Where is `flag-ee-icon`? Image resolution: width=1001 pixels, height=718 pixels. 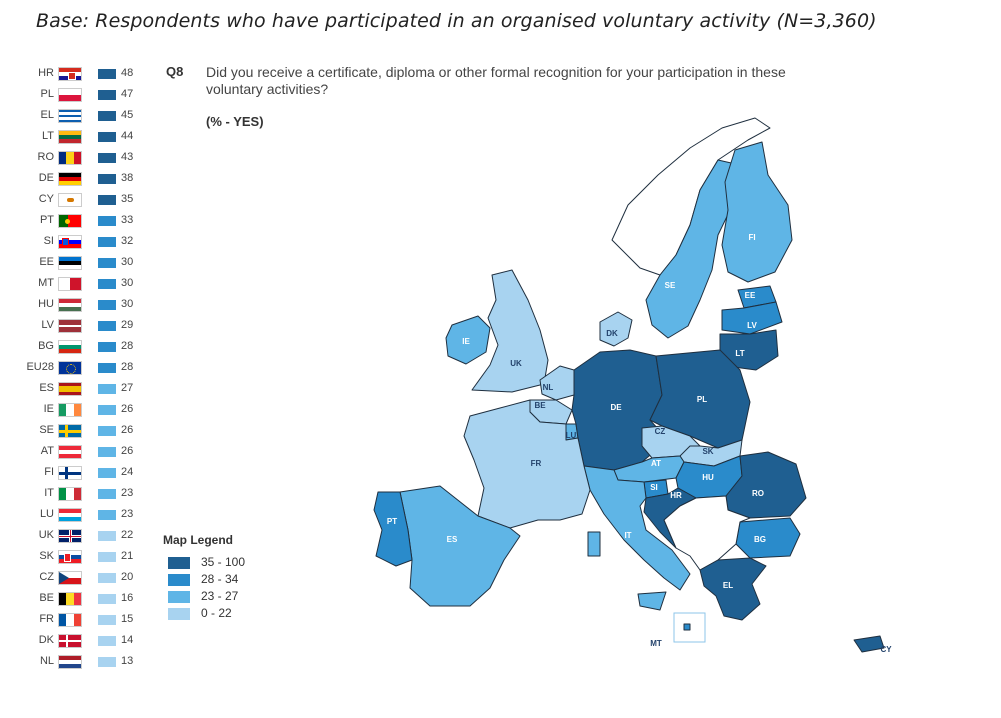 flag-ee-icon is located at coordinates (70, 263).